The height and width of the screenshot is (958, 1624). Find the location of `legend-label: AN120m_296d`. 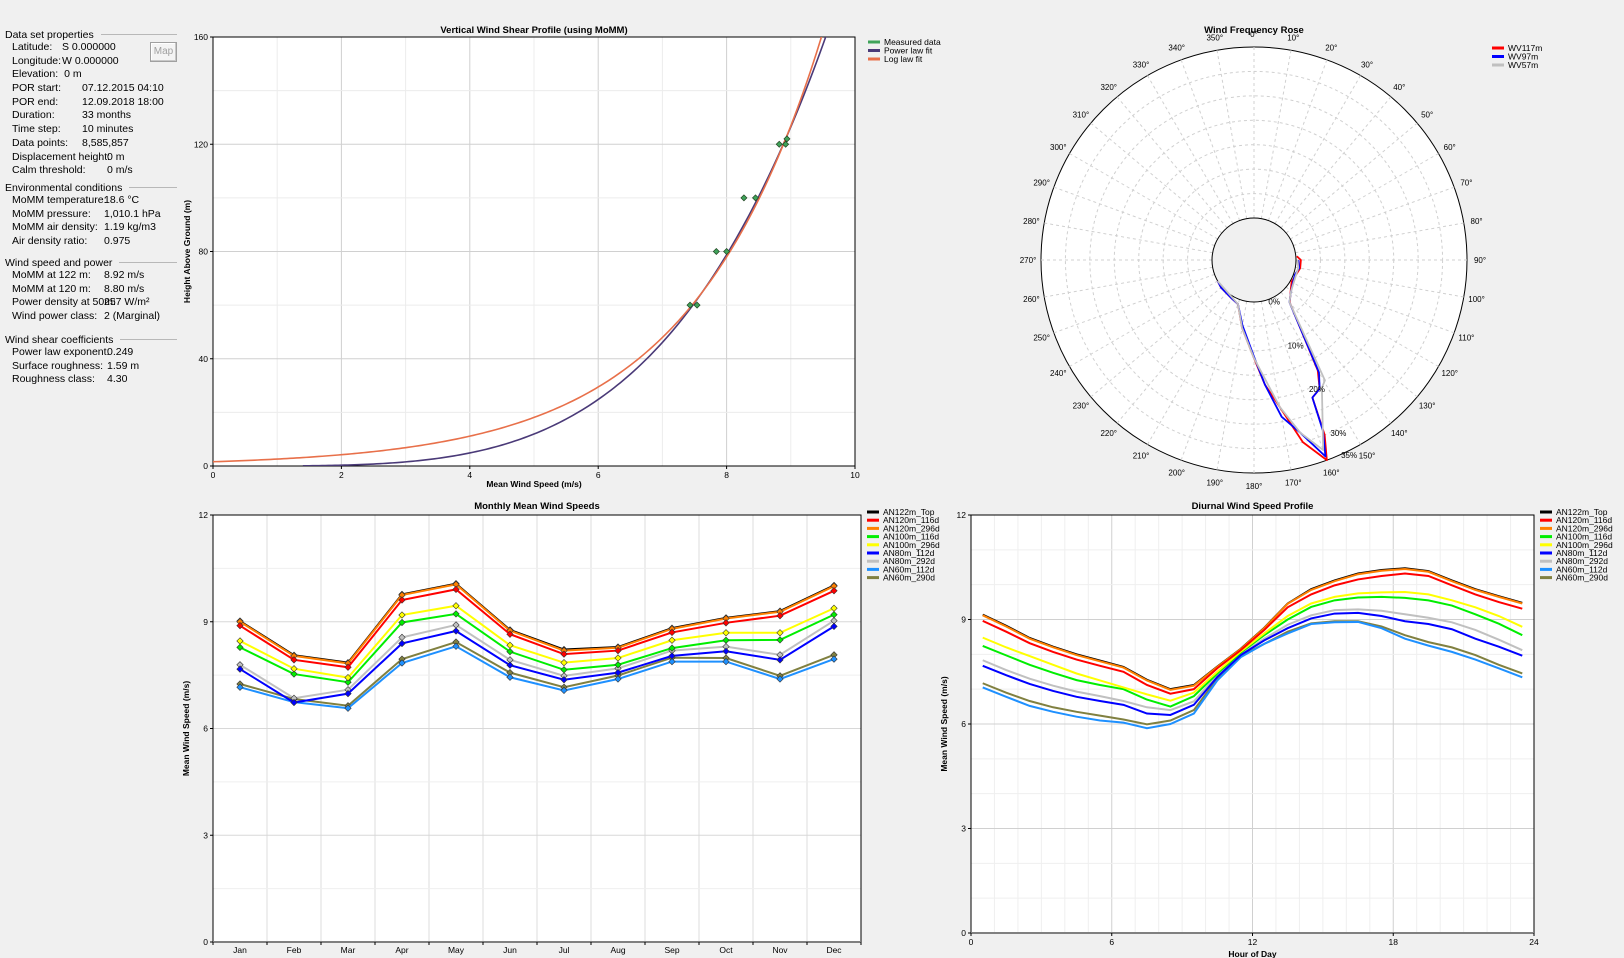

legend-label: AN120m_296d is located at coordinates (911, 528).